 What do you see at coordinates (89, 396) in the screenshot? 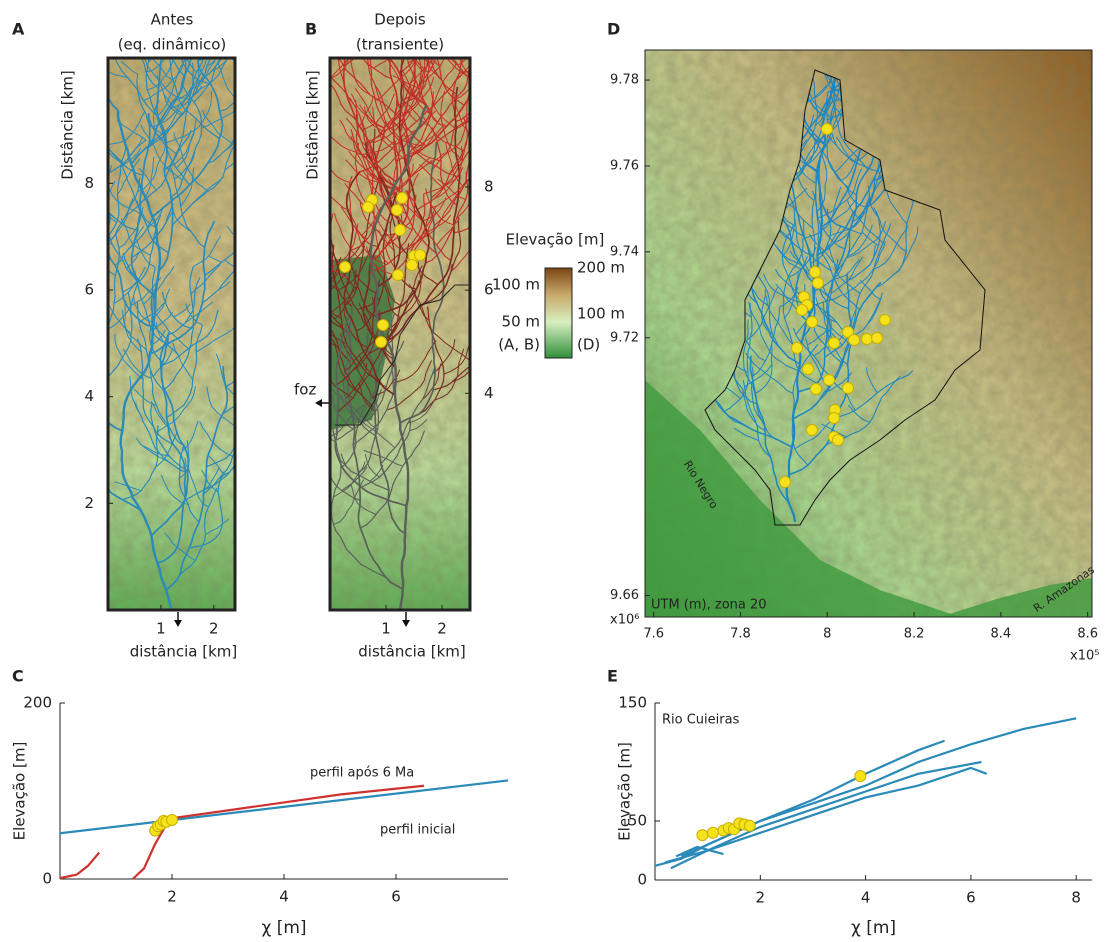
I see `y-tick-label: 4` at bounding box center [89, 396].